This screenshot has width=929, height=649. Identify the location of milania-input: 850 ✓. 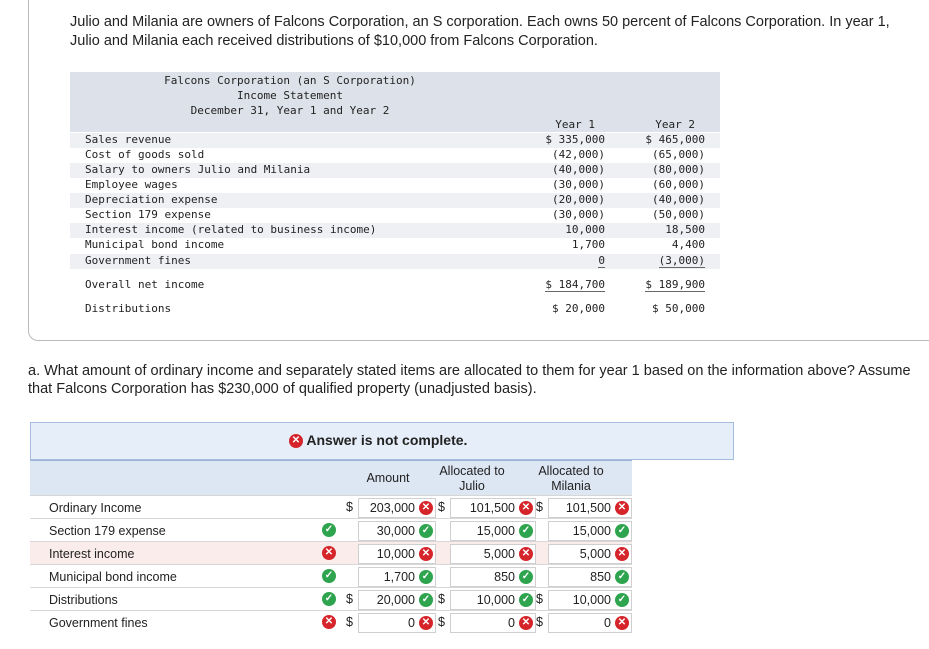
(590, 577).